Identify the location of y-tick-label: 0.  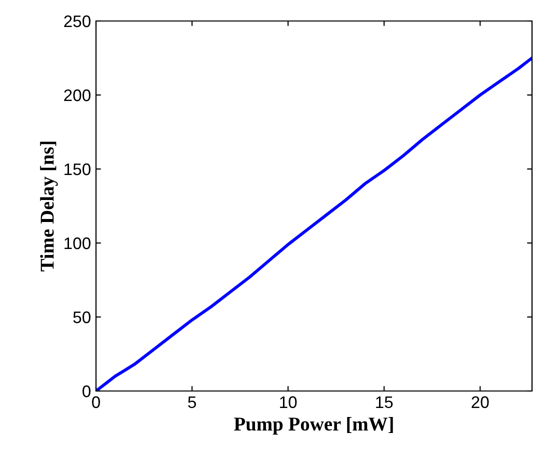
(86, 391).